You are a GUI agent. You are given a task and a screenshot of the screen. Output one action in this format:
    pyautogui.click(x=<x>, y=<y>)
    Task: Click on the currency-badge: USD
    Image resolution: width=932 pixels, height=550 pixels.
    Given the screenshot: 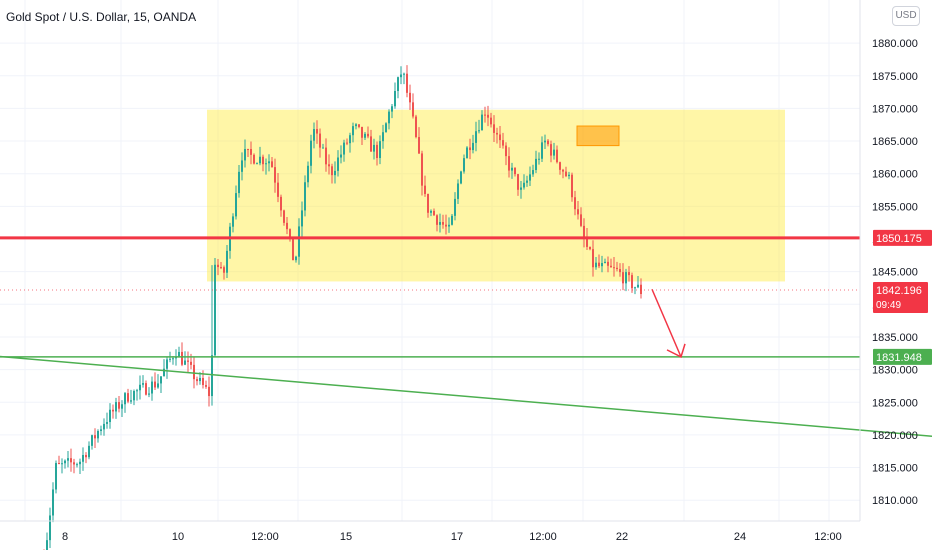 What is the action you would take?
    pyautogui.click(x=906, y=16)
    